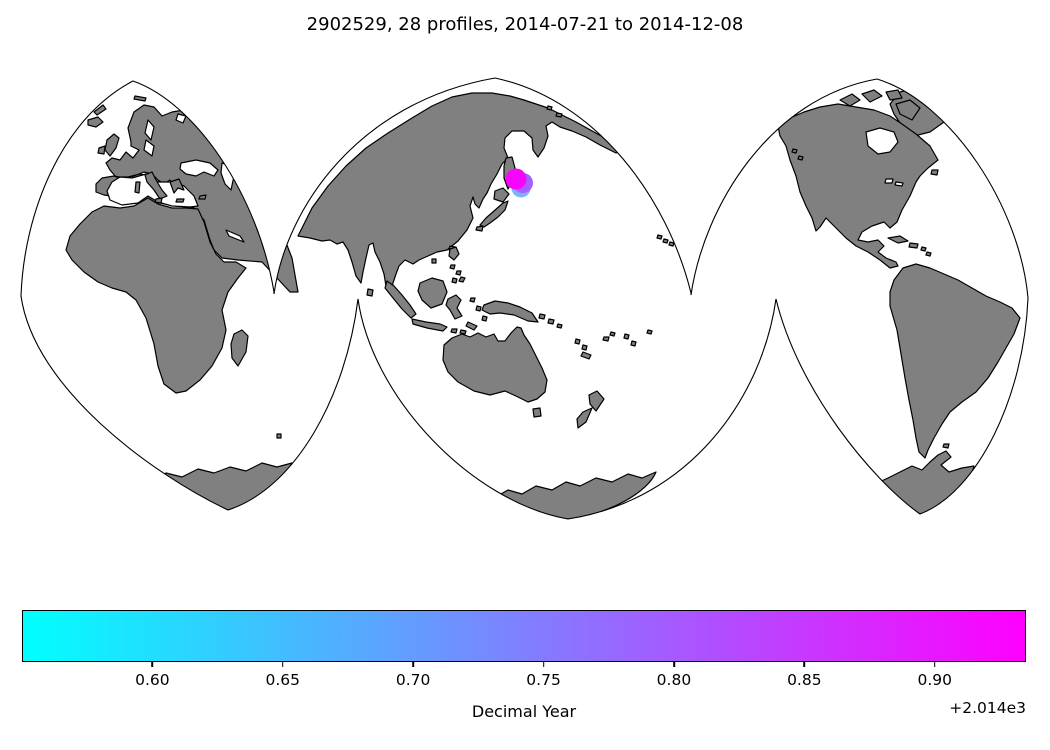  I want to click on crete-island, so click(180, 200).